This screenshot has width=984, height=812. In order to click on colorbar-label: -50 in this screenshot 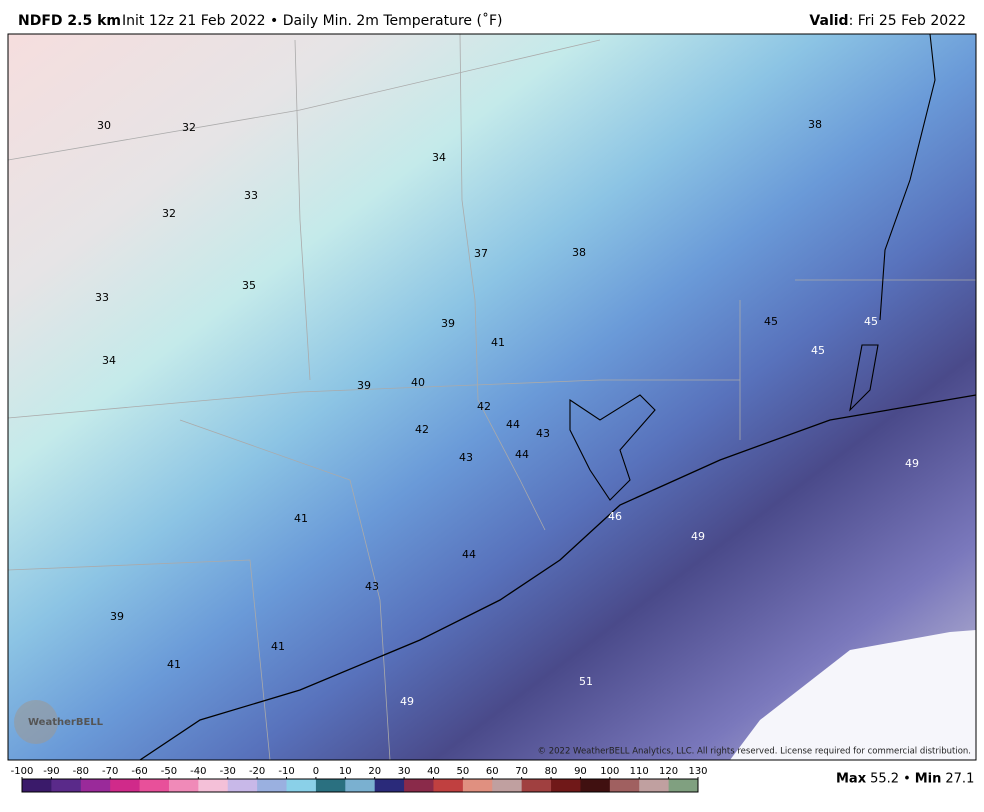, I will do `click(169, 771)`.